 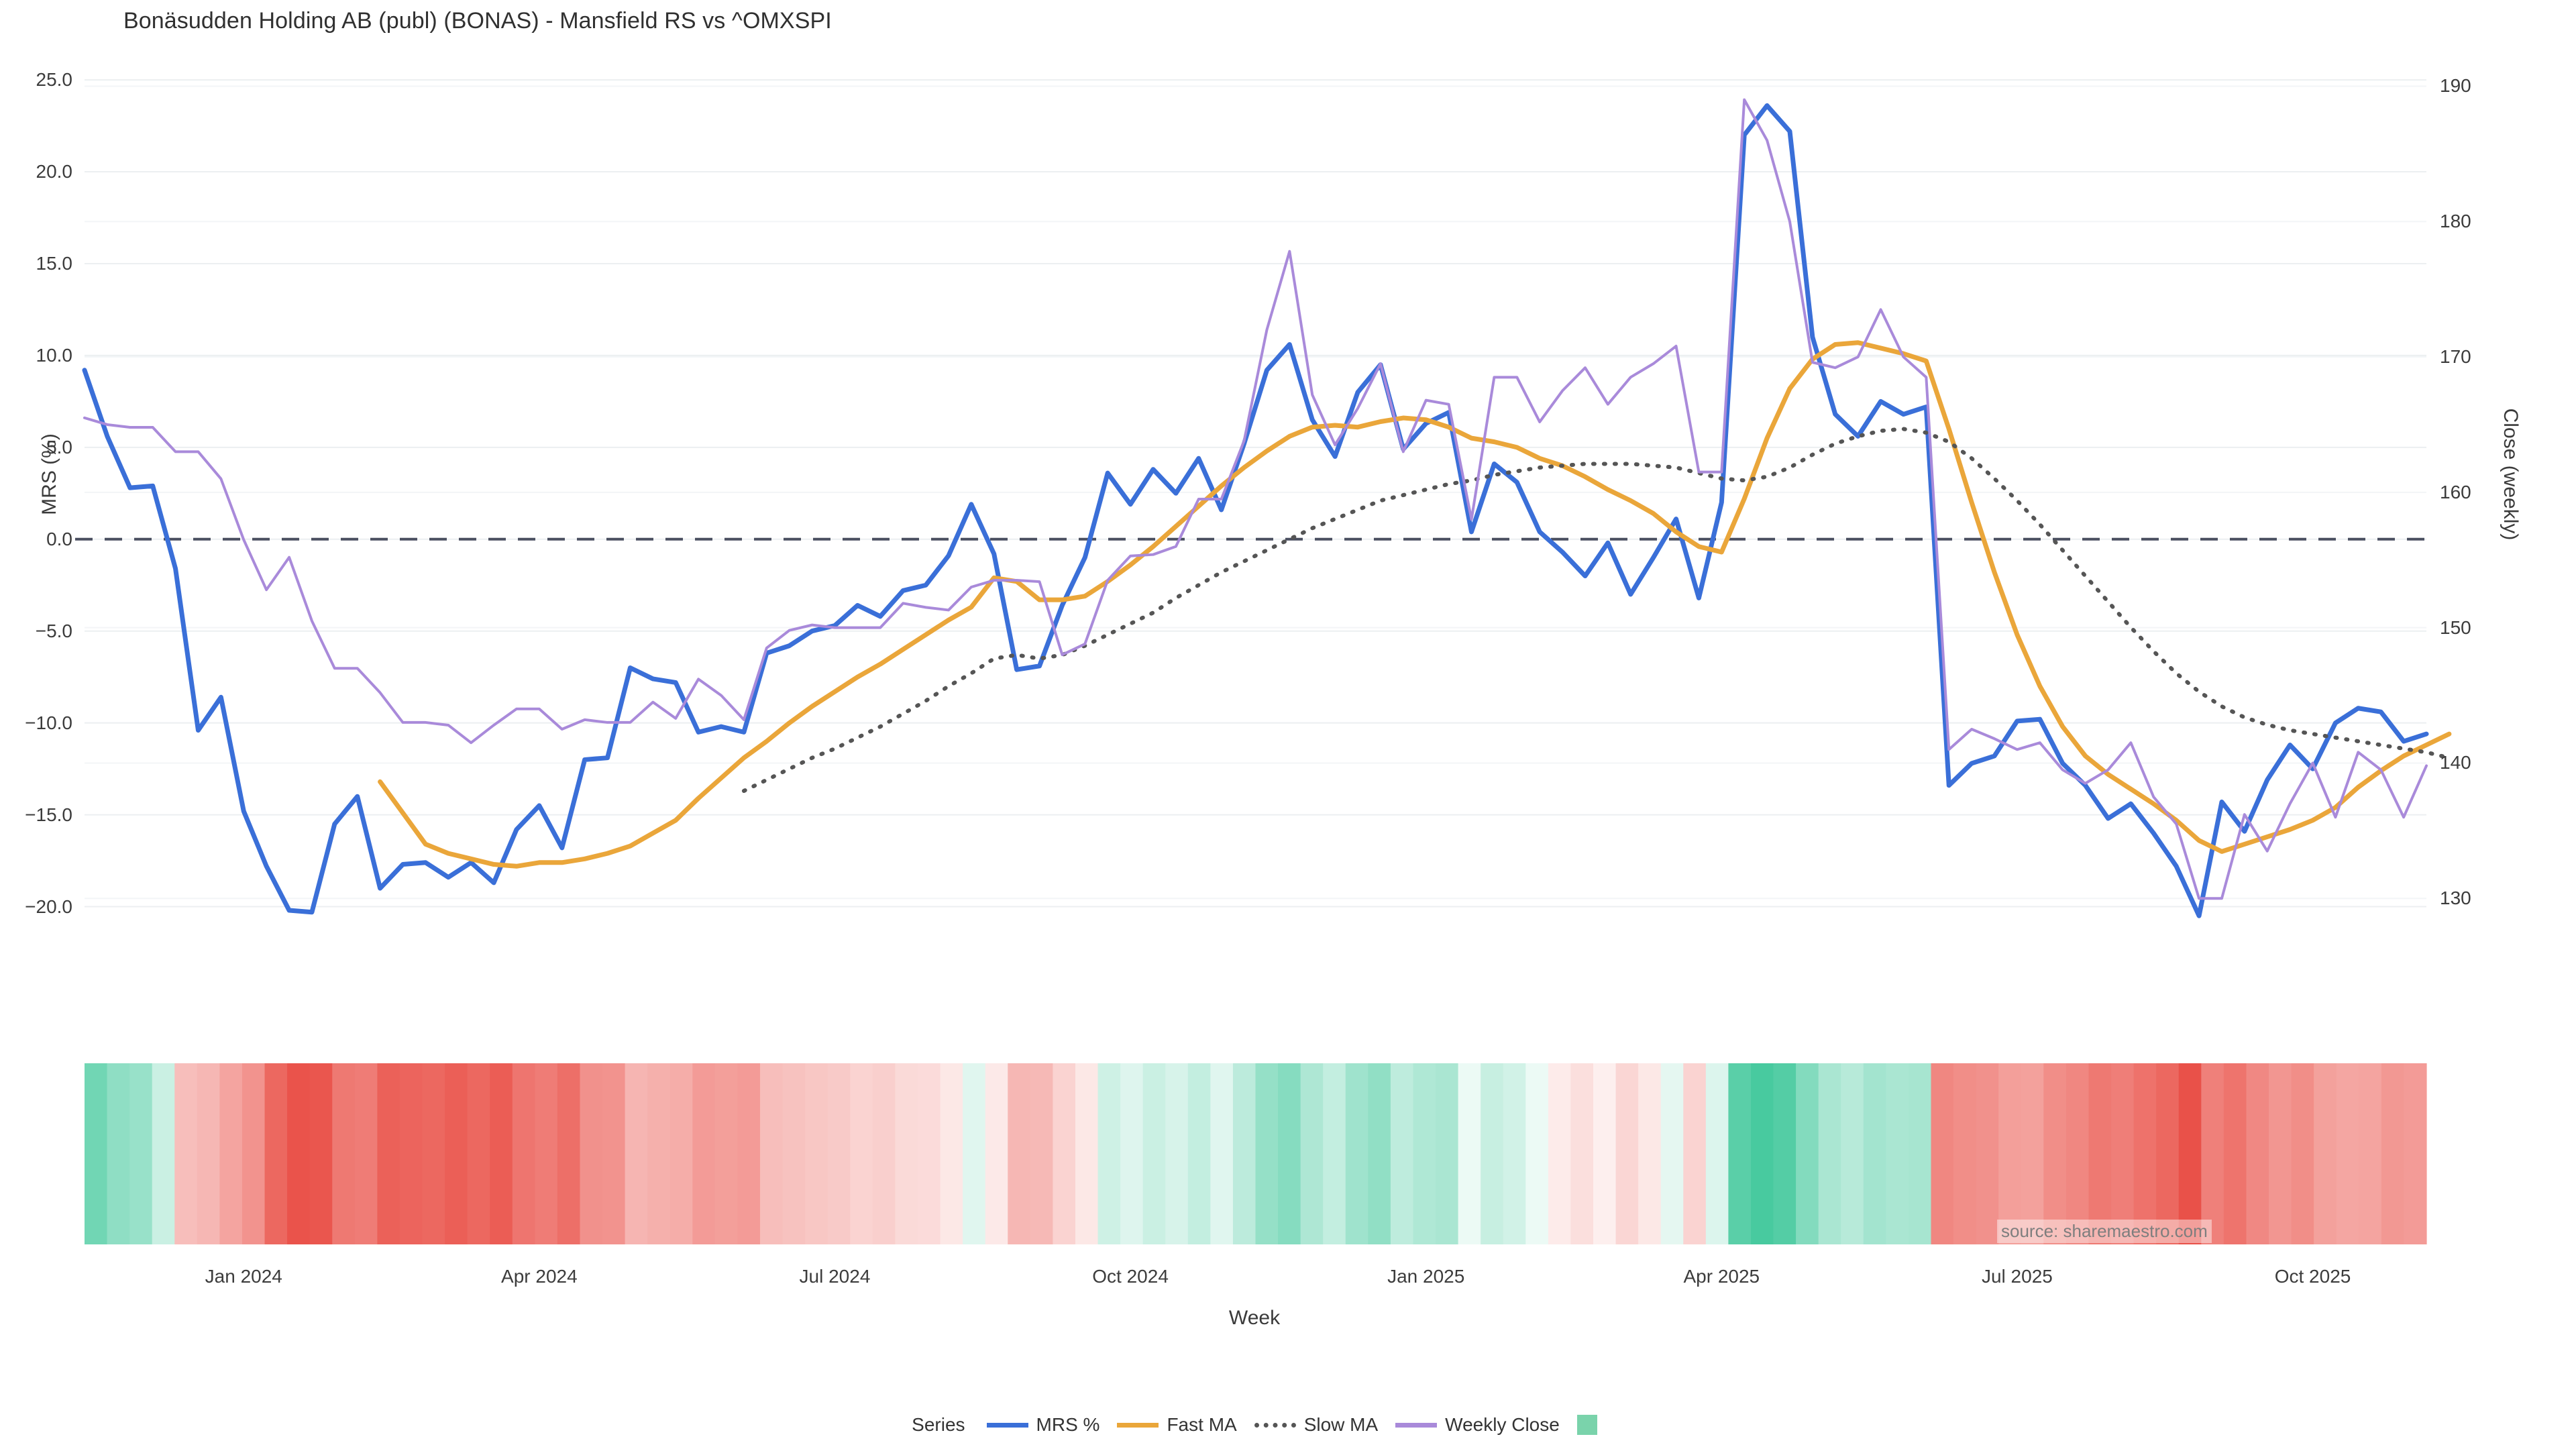 What do you see at coordinates (1130, 1276) in the screenshot?
I see `x-tick: Oct 2024` at bounding box center [1130, 1276].